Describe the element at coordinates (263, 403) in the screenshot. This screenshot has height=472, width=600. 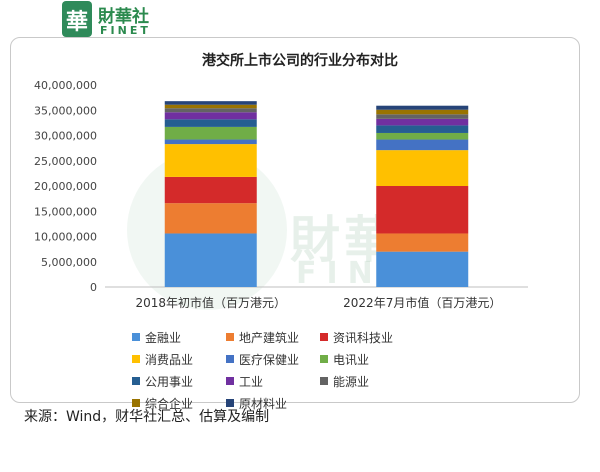
I see `legend-label: 原材料业` at that location.